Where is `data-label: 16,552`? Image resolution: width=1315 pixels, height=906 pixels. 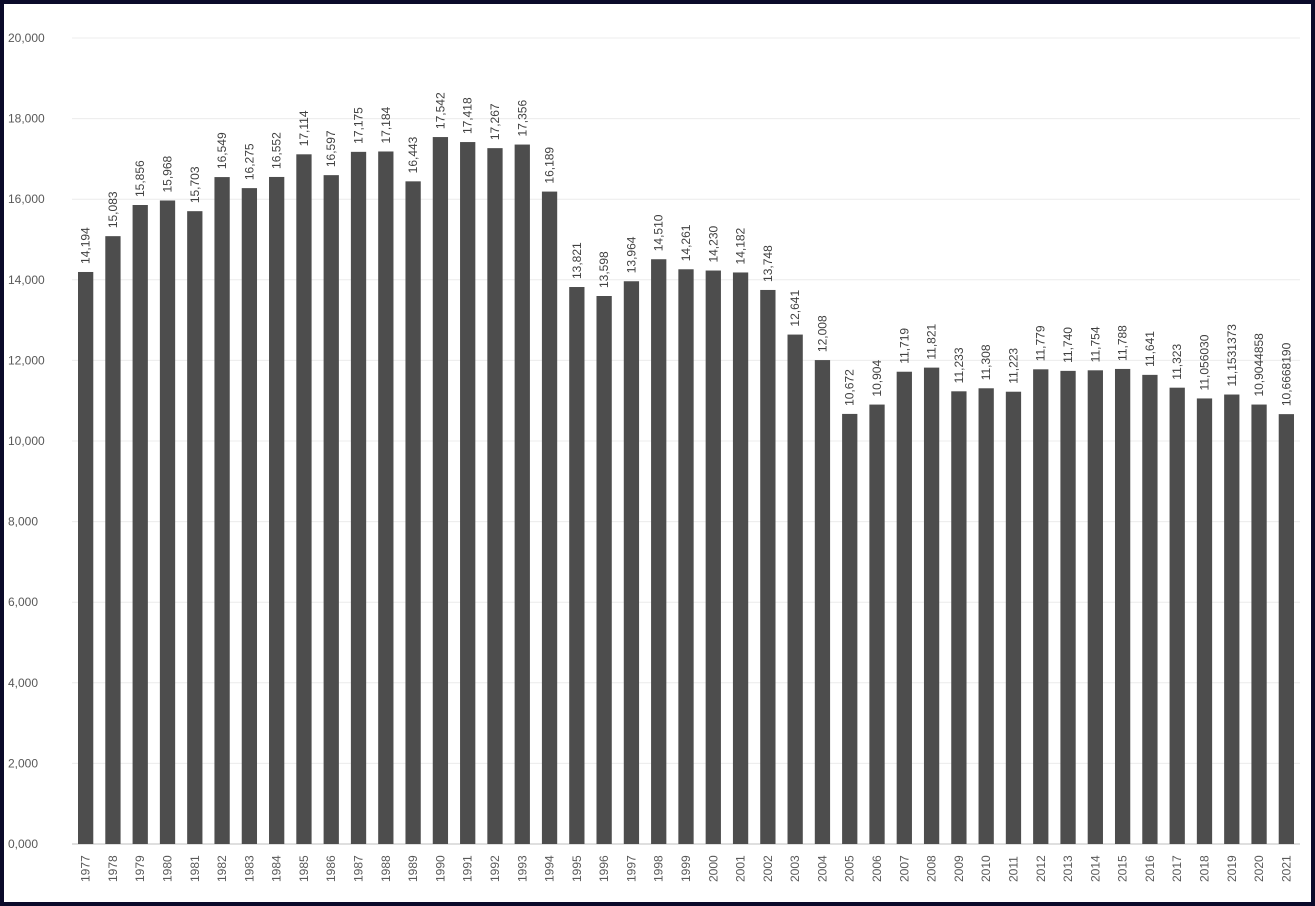
data-label: 16,552 is located at coordinates (277, 150).